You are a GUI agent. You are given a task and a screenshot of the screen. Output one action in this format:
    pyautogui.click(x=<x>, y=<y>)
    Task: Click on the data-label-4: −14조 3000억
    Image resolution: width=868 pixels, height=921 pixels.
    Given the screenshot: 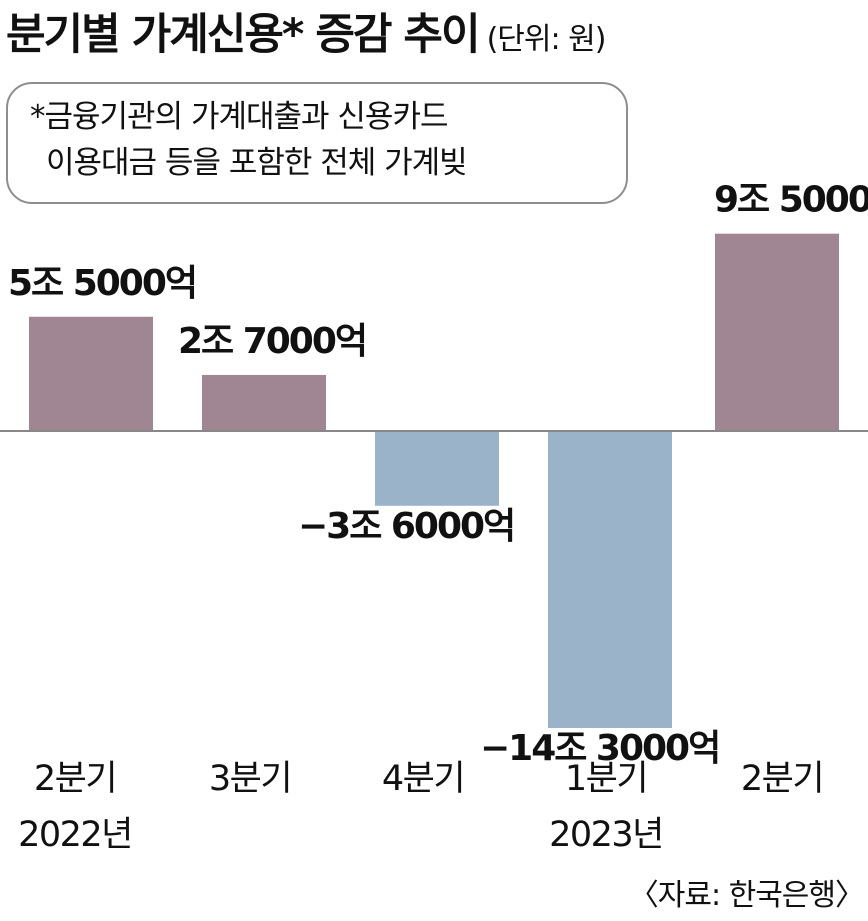 What is the action you would take?
    pyautogui.click(x=599, y=748)
    